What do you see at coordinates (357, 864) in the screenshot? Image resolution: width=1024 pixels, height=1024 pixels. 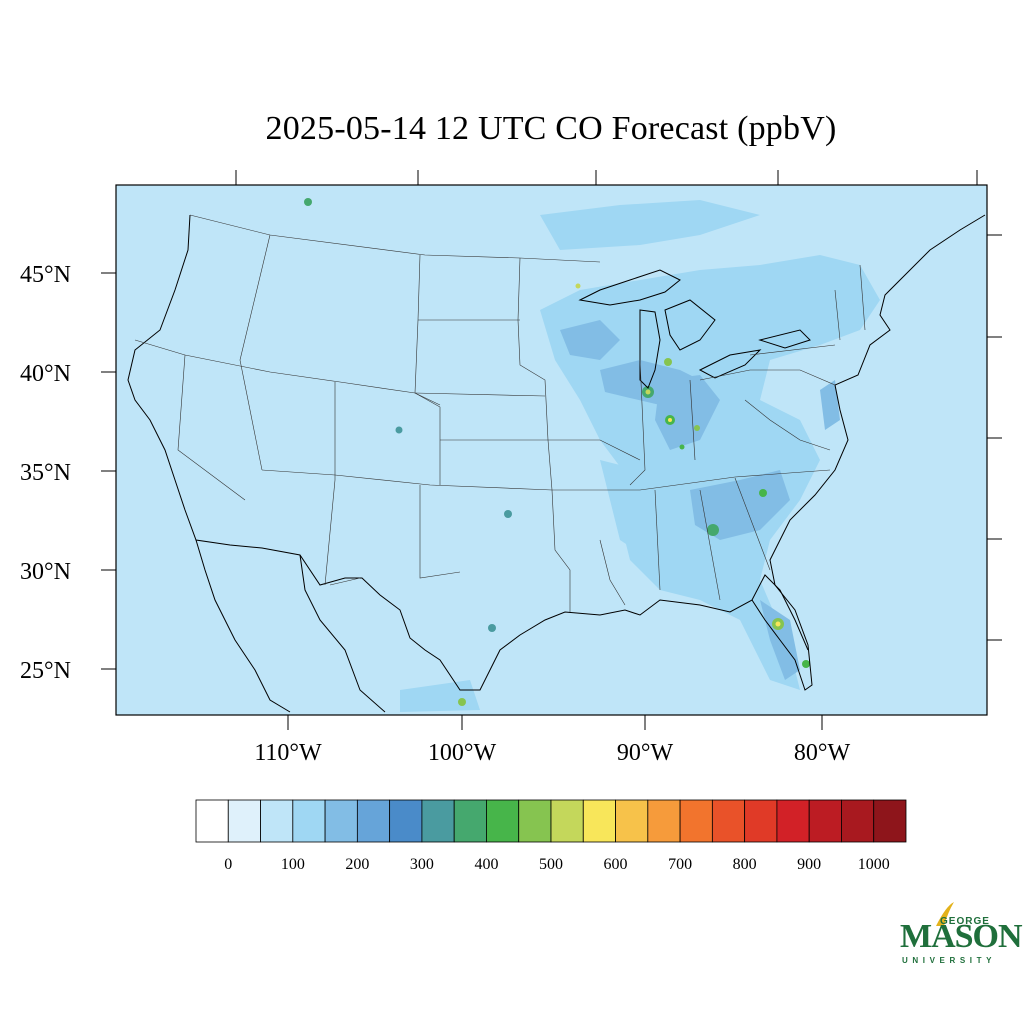 I see `colorbar-tick-label: 200` at bounding box center [357, 864].